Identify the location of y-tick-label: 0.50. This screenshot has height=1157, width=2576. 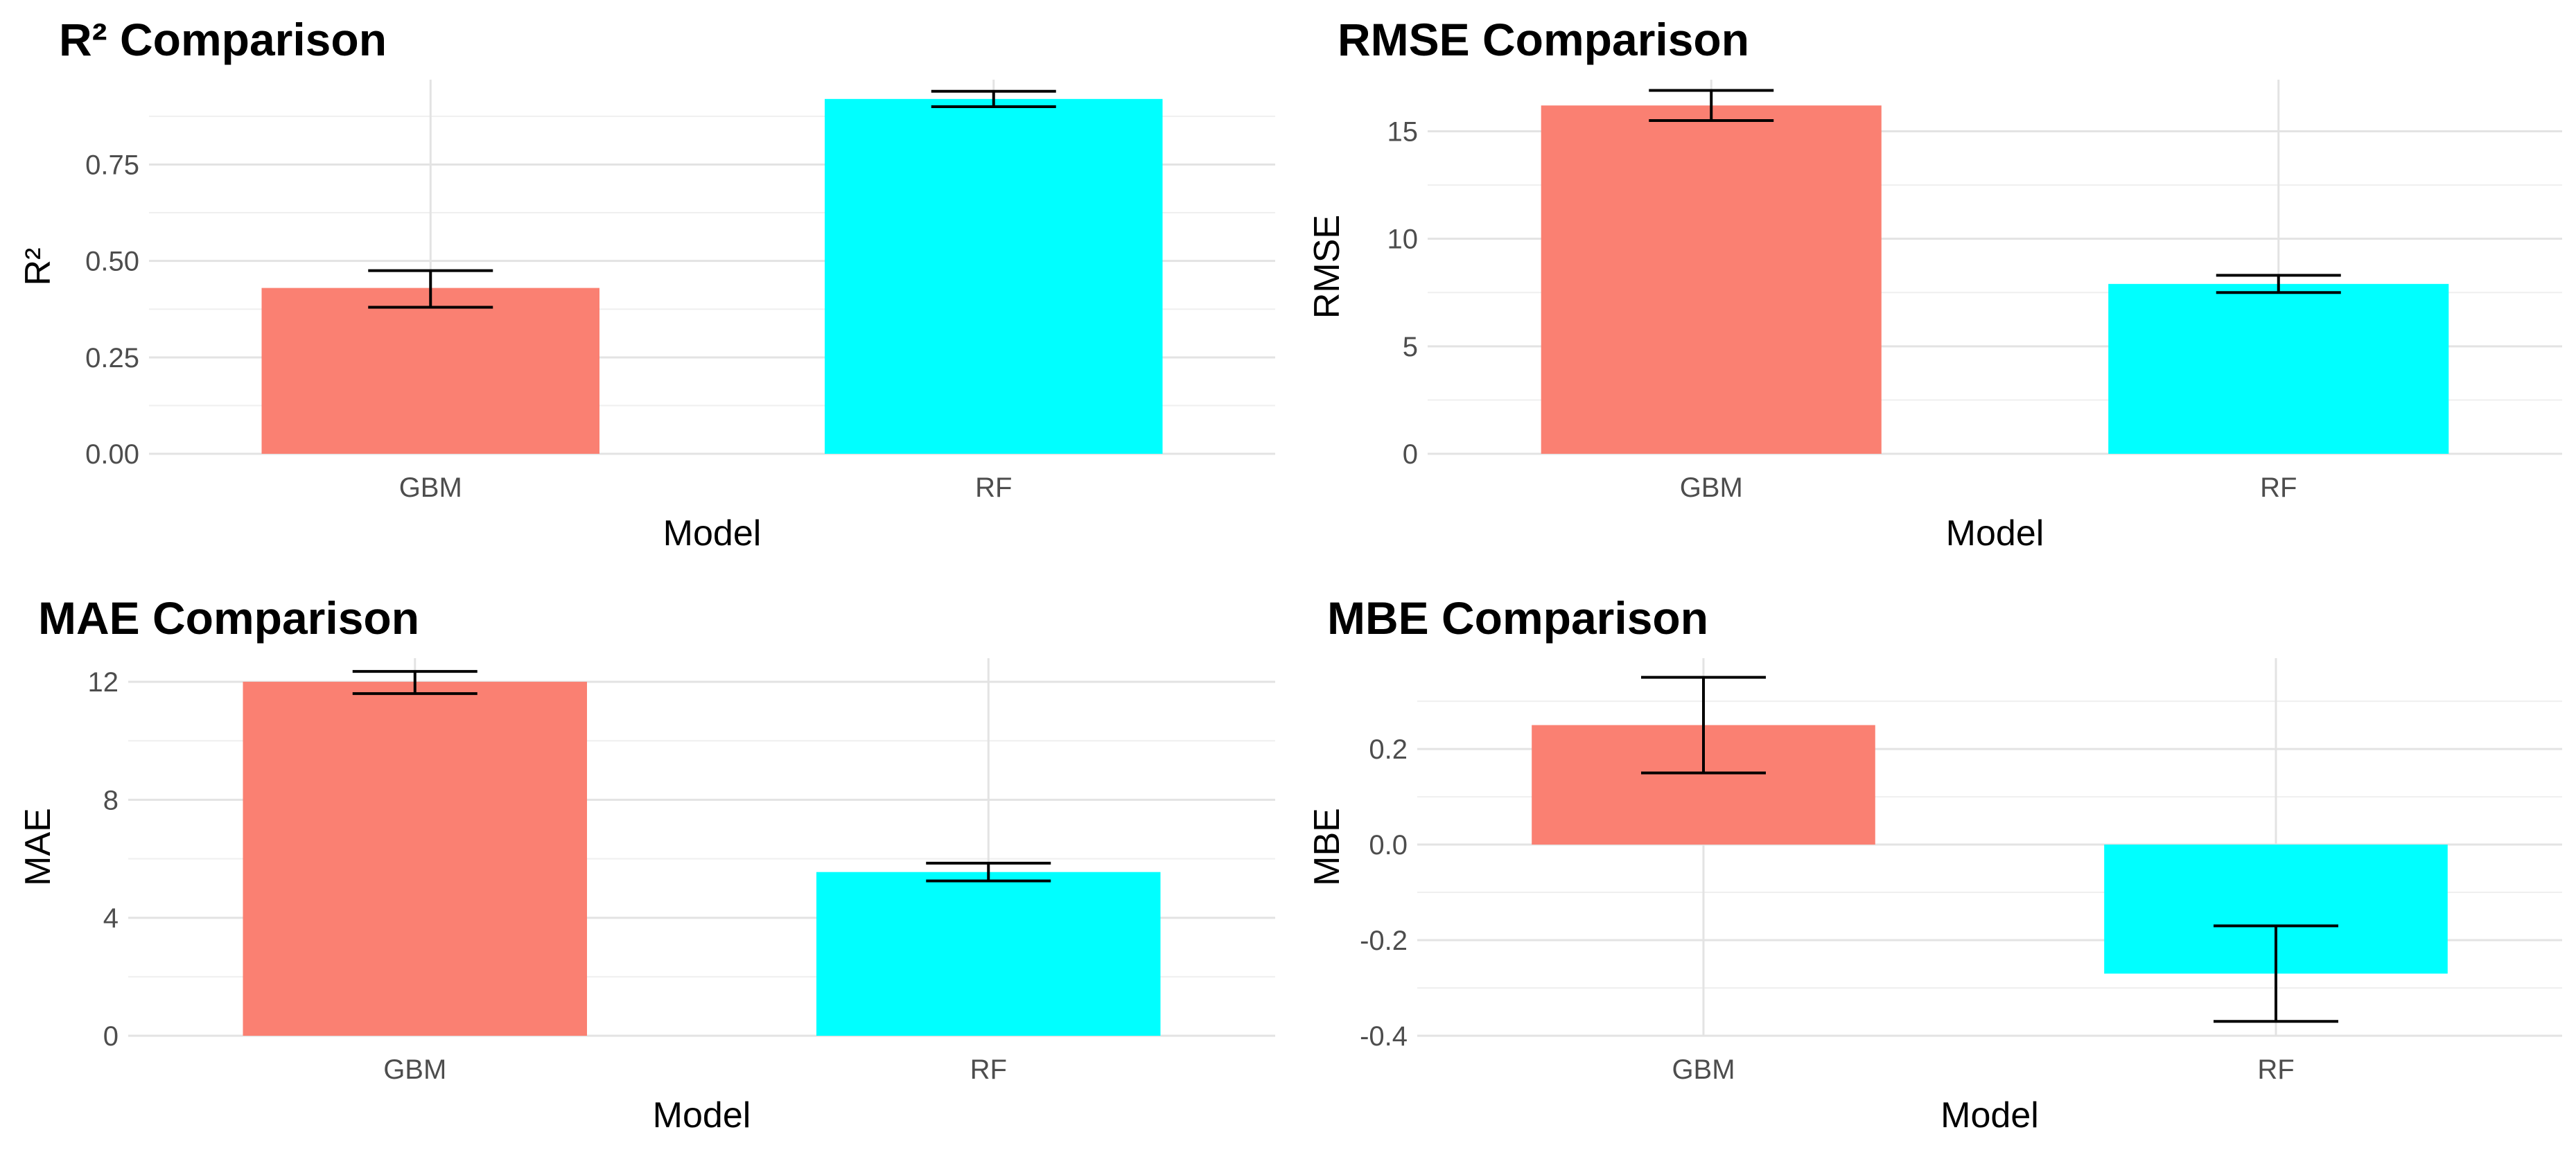
(112, 262).